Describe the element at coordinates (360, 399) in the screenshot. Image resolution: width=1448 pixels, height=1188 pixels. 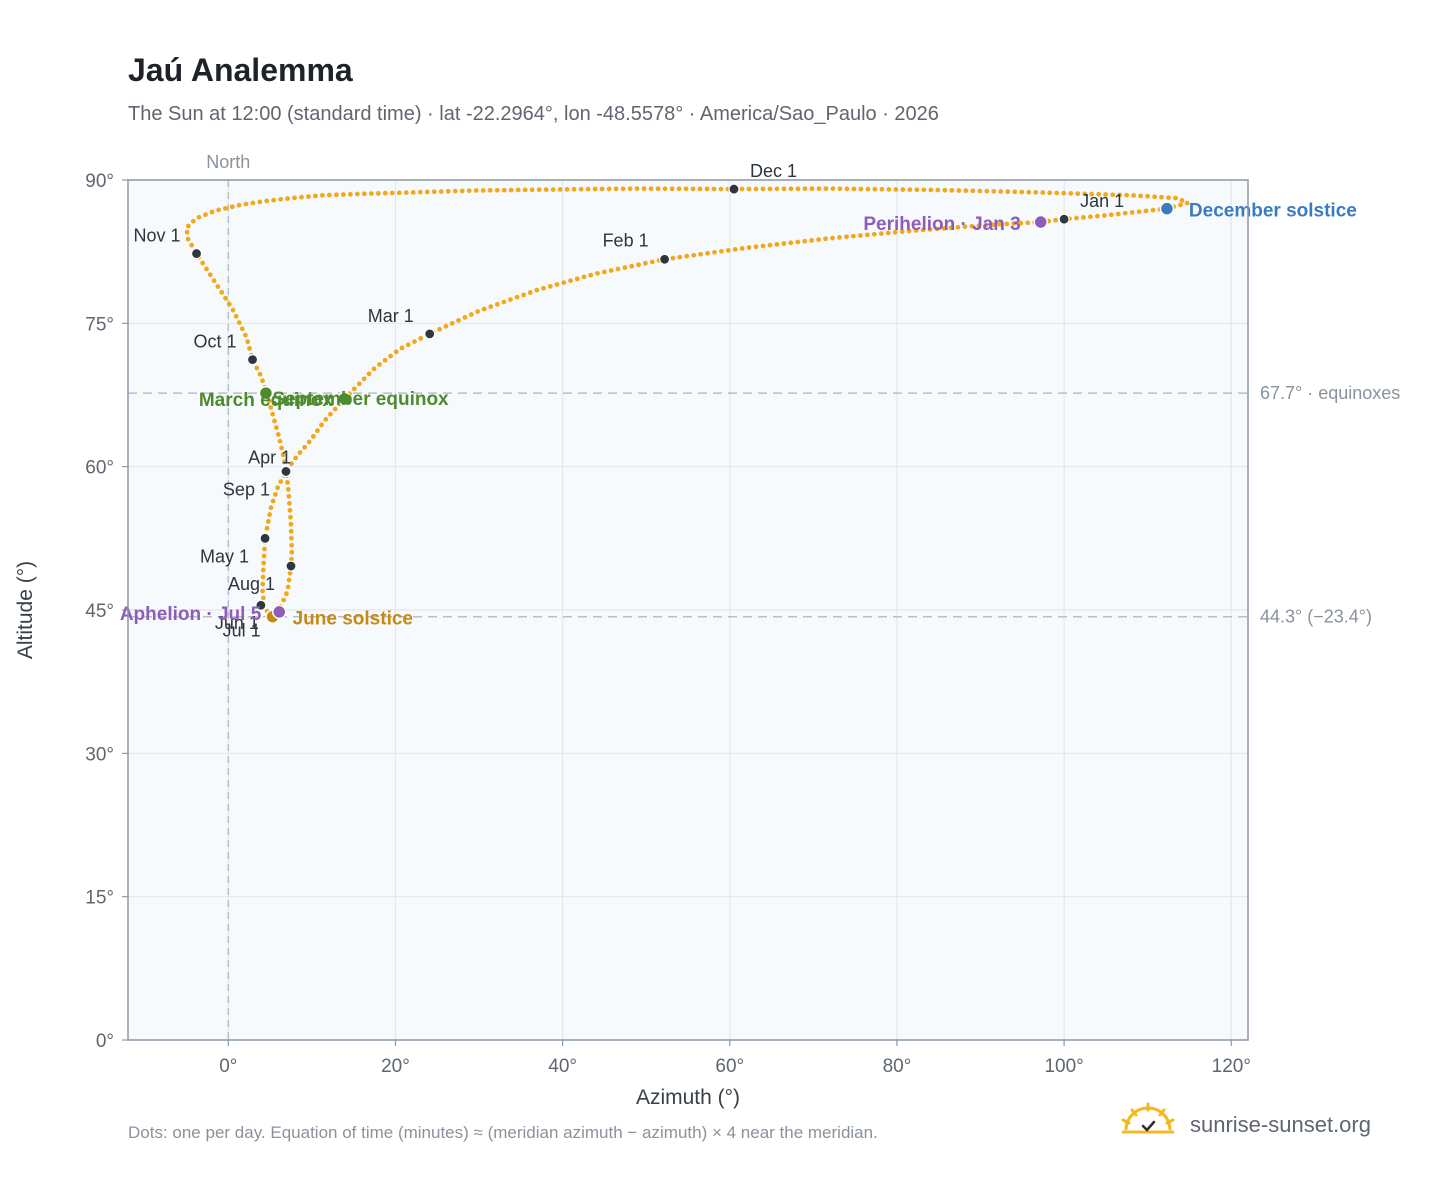
I see `event-label: September equinox` at that location.